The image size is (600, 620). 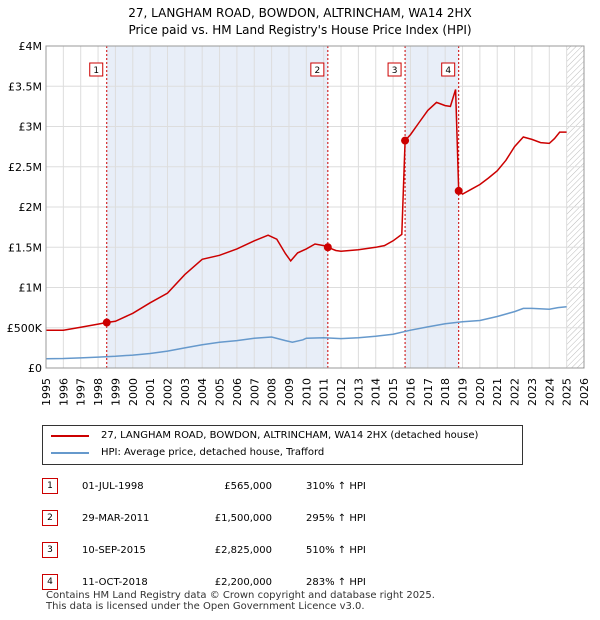 What do you see at coordinates (113, 486) in the screenshot?
I see `sale-date: 01-JUL-1998` at bounding box center [113, 486].